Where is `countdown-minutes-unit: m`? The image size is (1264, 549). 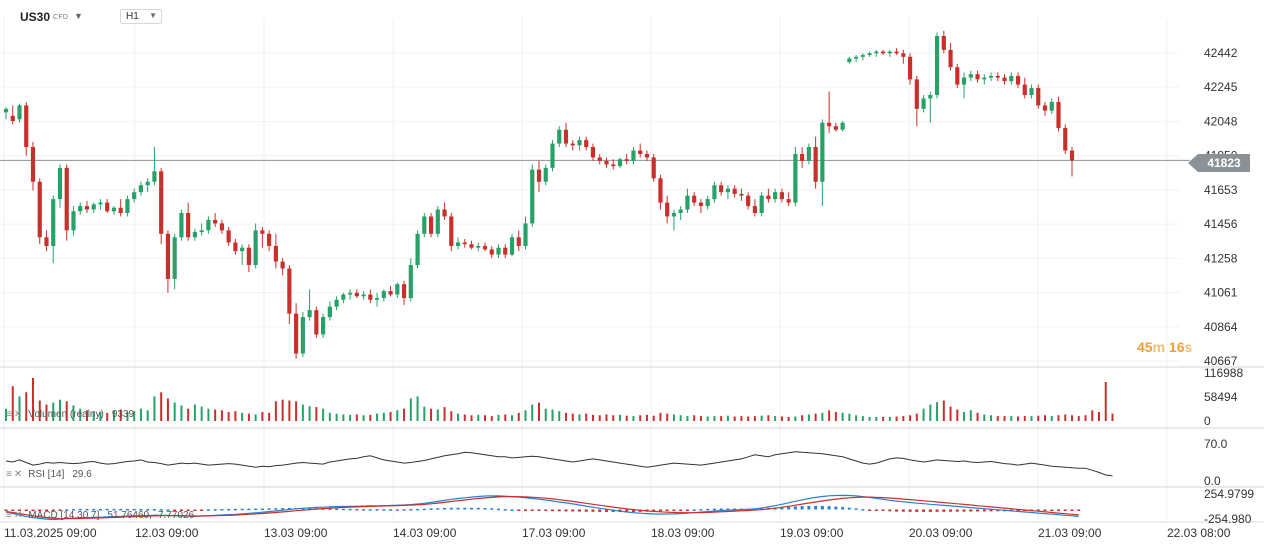
countdown-minutes-unit: m is located at coordinates (1159, 347).